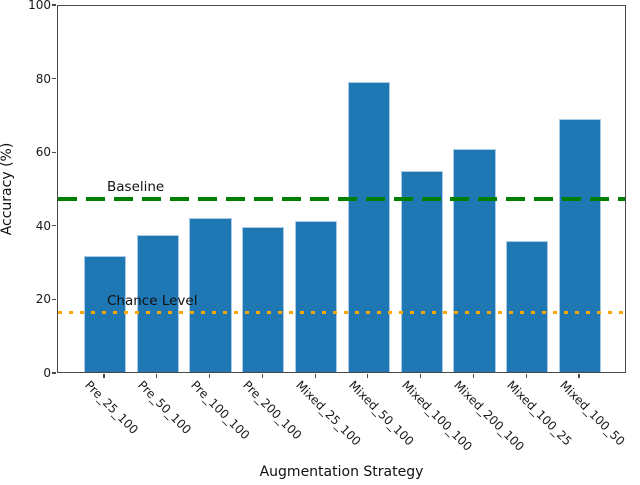  Describe the element at coordinates (47, 373) in the screenshot. I see `y-tick-label-0: 0` at that location.